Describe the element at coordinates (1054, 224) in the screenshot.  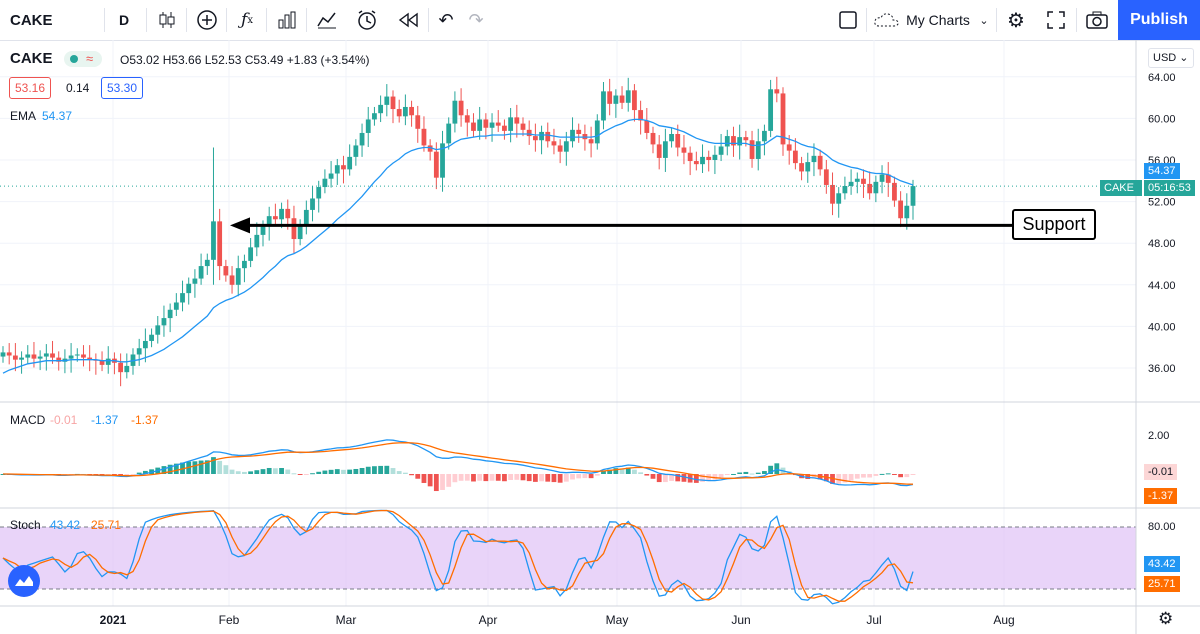
I see `support-label: Support` at that location.